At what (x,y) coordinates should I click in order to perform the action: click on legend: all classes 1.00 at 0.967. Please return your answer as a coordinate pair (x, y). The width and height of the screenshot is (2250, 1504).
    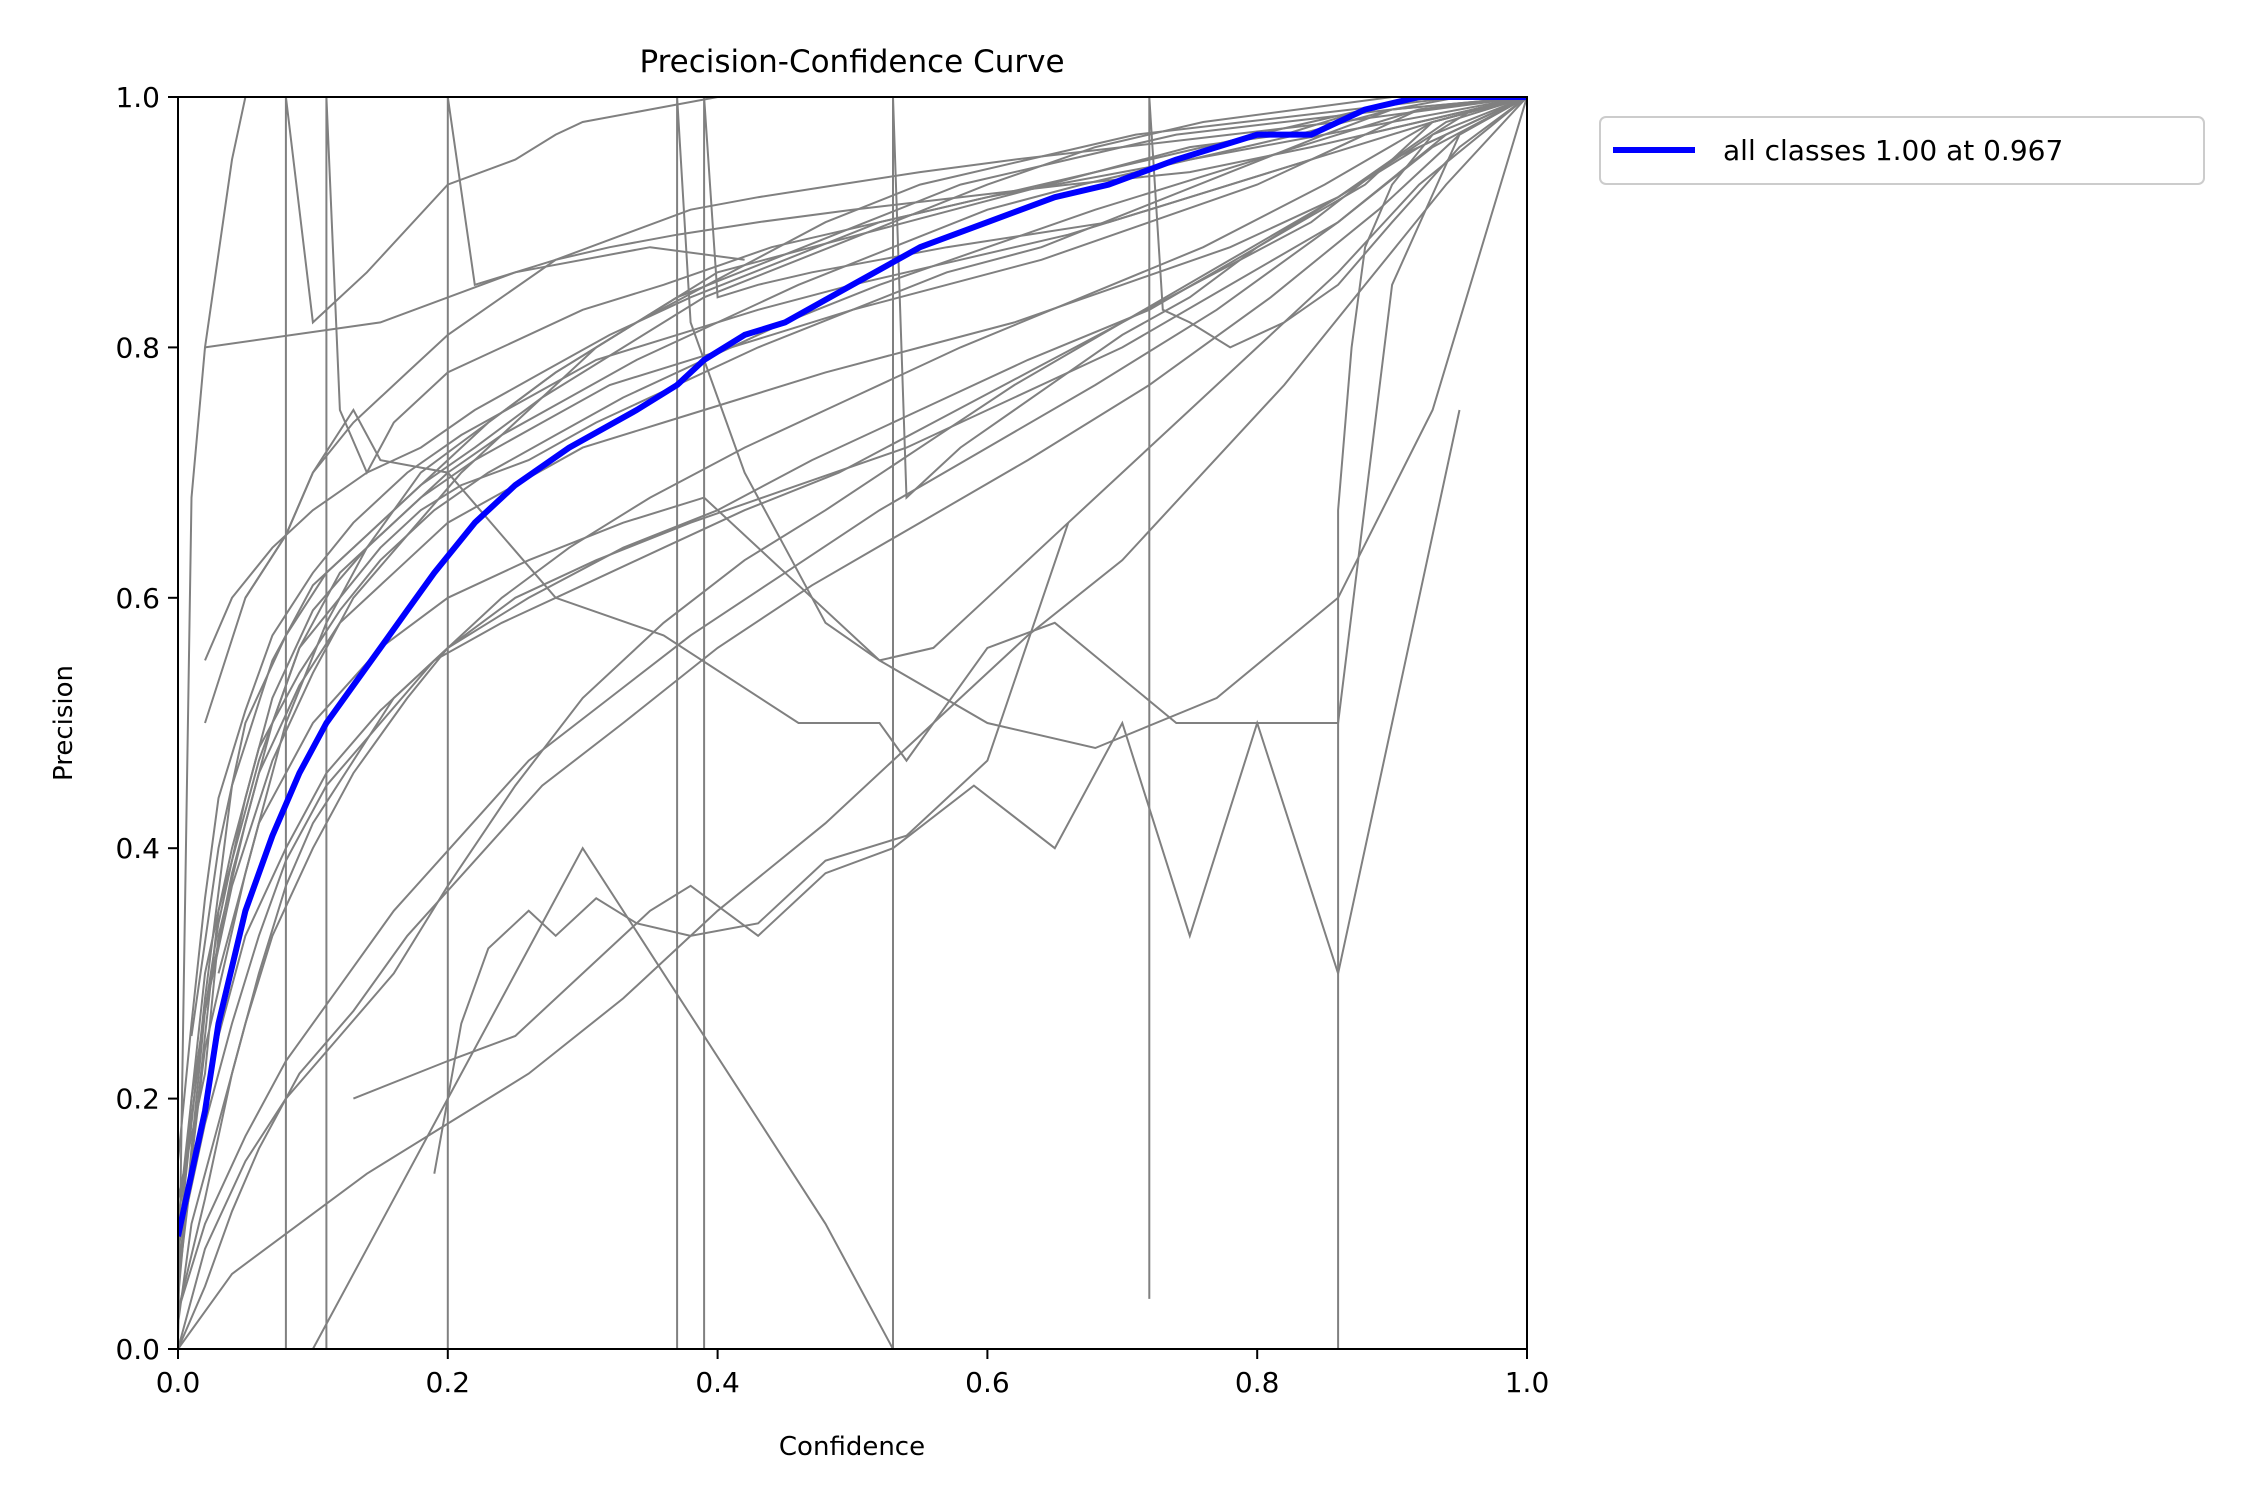
    Looking at the image, I should click on (1902, 150).